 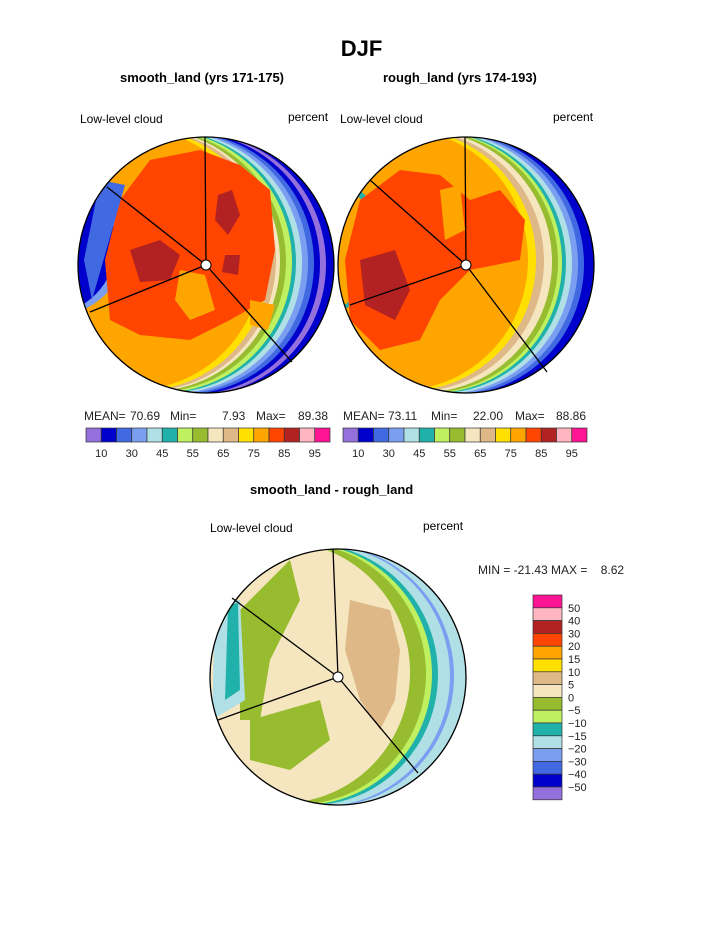 I want to click on colorbar-tick-label: 20, so click(x=574, y=647).